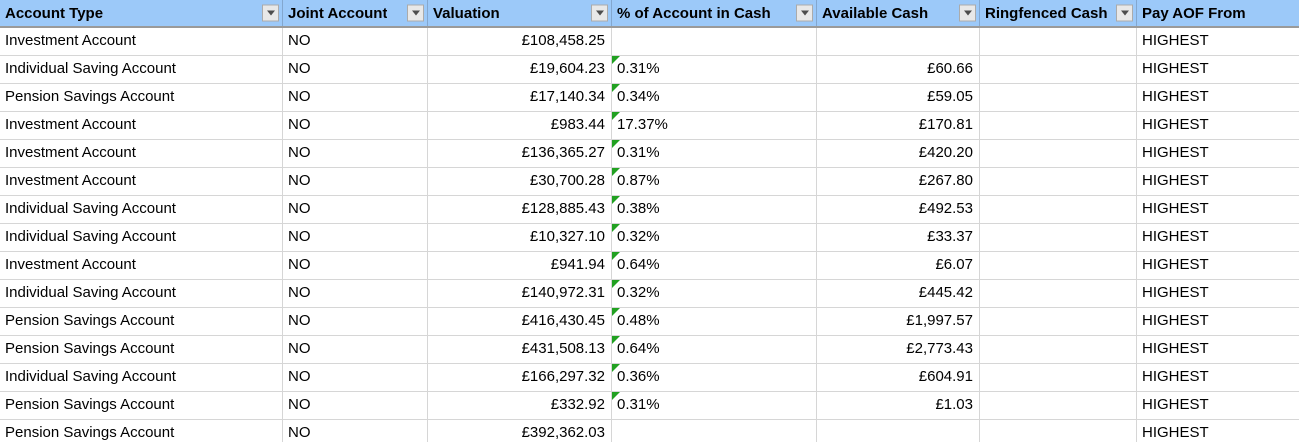 The width and height of the screenshot is (1299, 442). I want to click on cell-available-cash: £1.03, so click(898, 406).